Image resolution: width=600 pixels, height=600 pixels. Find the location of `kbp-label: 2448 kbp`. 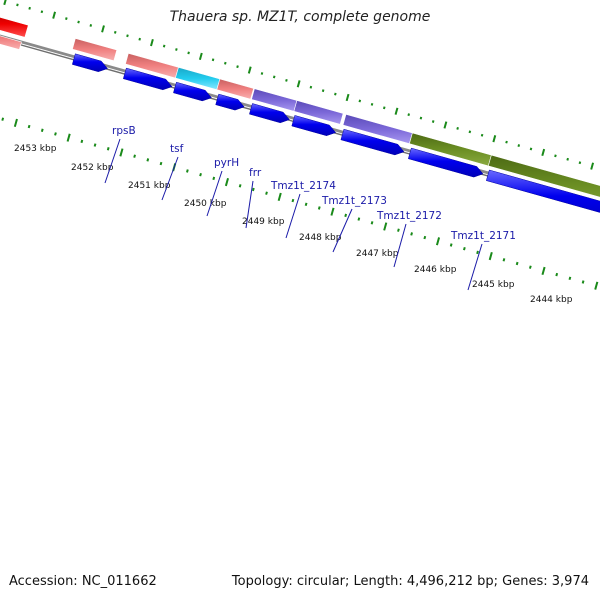

kbp-label: 2448 kbp is located at coordinates (320, 238).